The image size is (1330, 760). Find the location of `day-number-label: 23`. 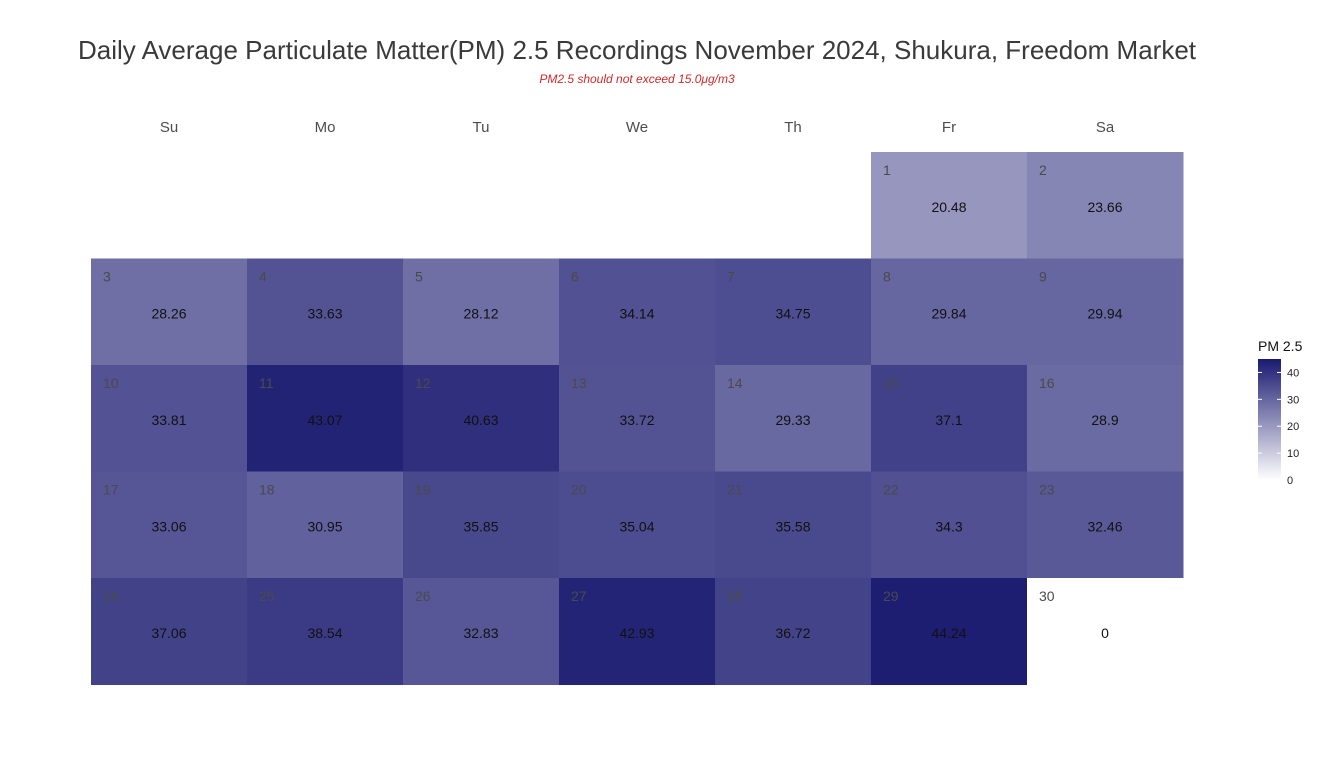

day-number-label: 23 is located at coordinates (1047, 490).